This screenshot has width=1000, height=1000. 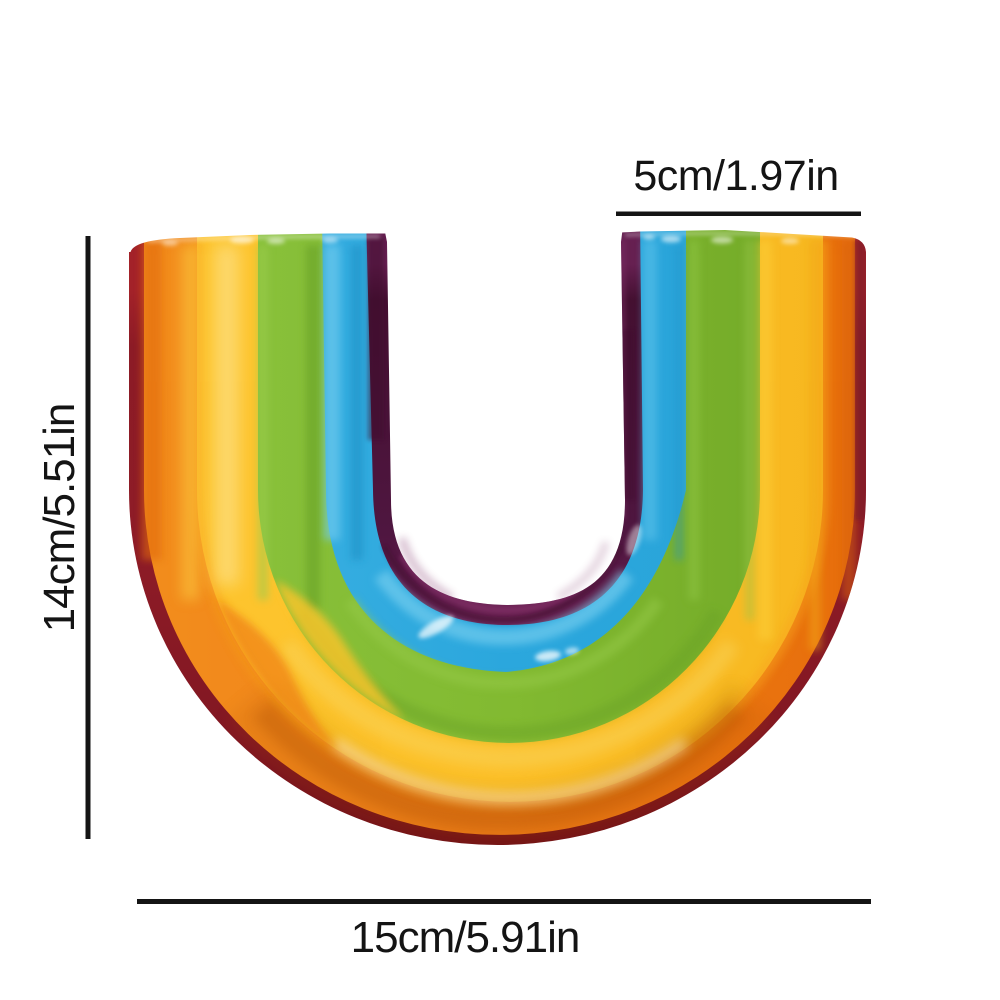 I want to click on svg-text: 5cm/1.97in, so click(x=735, y=176).